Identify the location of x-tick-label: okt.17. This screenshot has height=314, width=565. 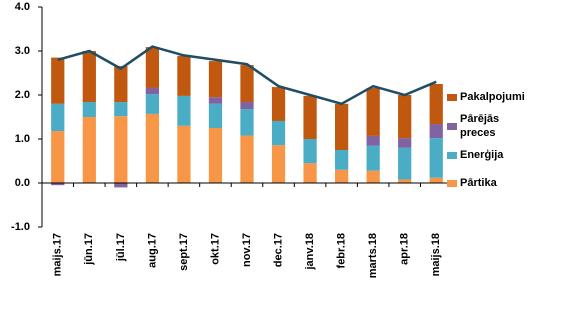
(215, 249).